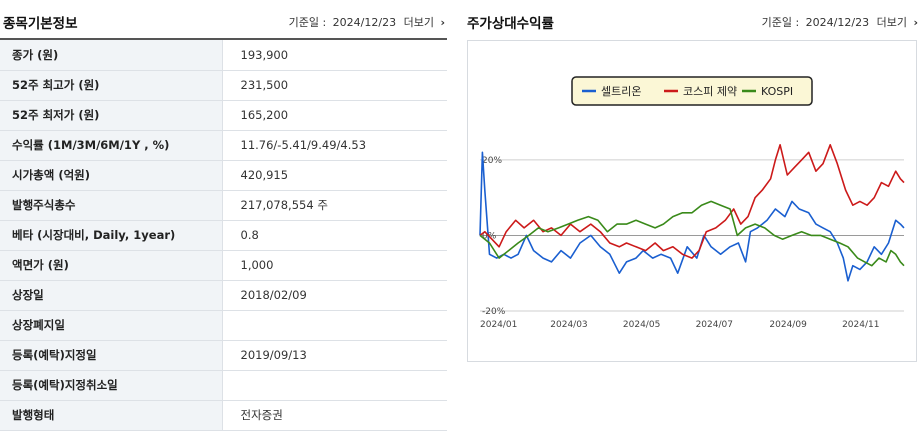 The height and width of the screenshot is (445, 920). What do you see at coordinates (334, 175) in the screenshot?
I see `row-value: 420,915` at bounding box center [334, 175].